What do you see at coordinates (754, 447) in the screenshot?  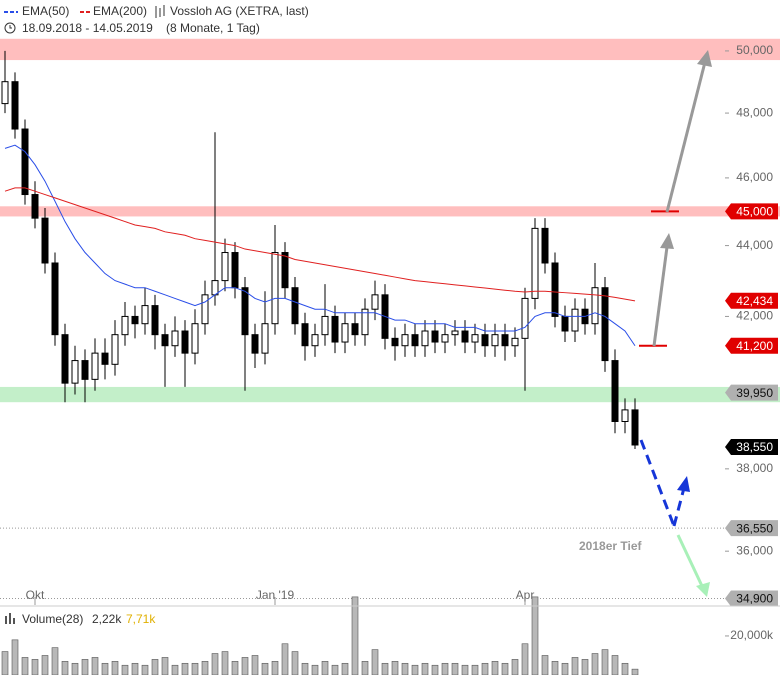 I see `price-tag-label: 38,550` at bounding box center [754, 447].